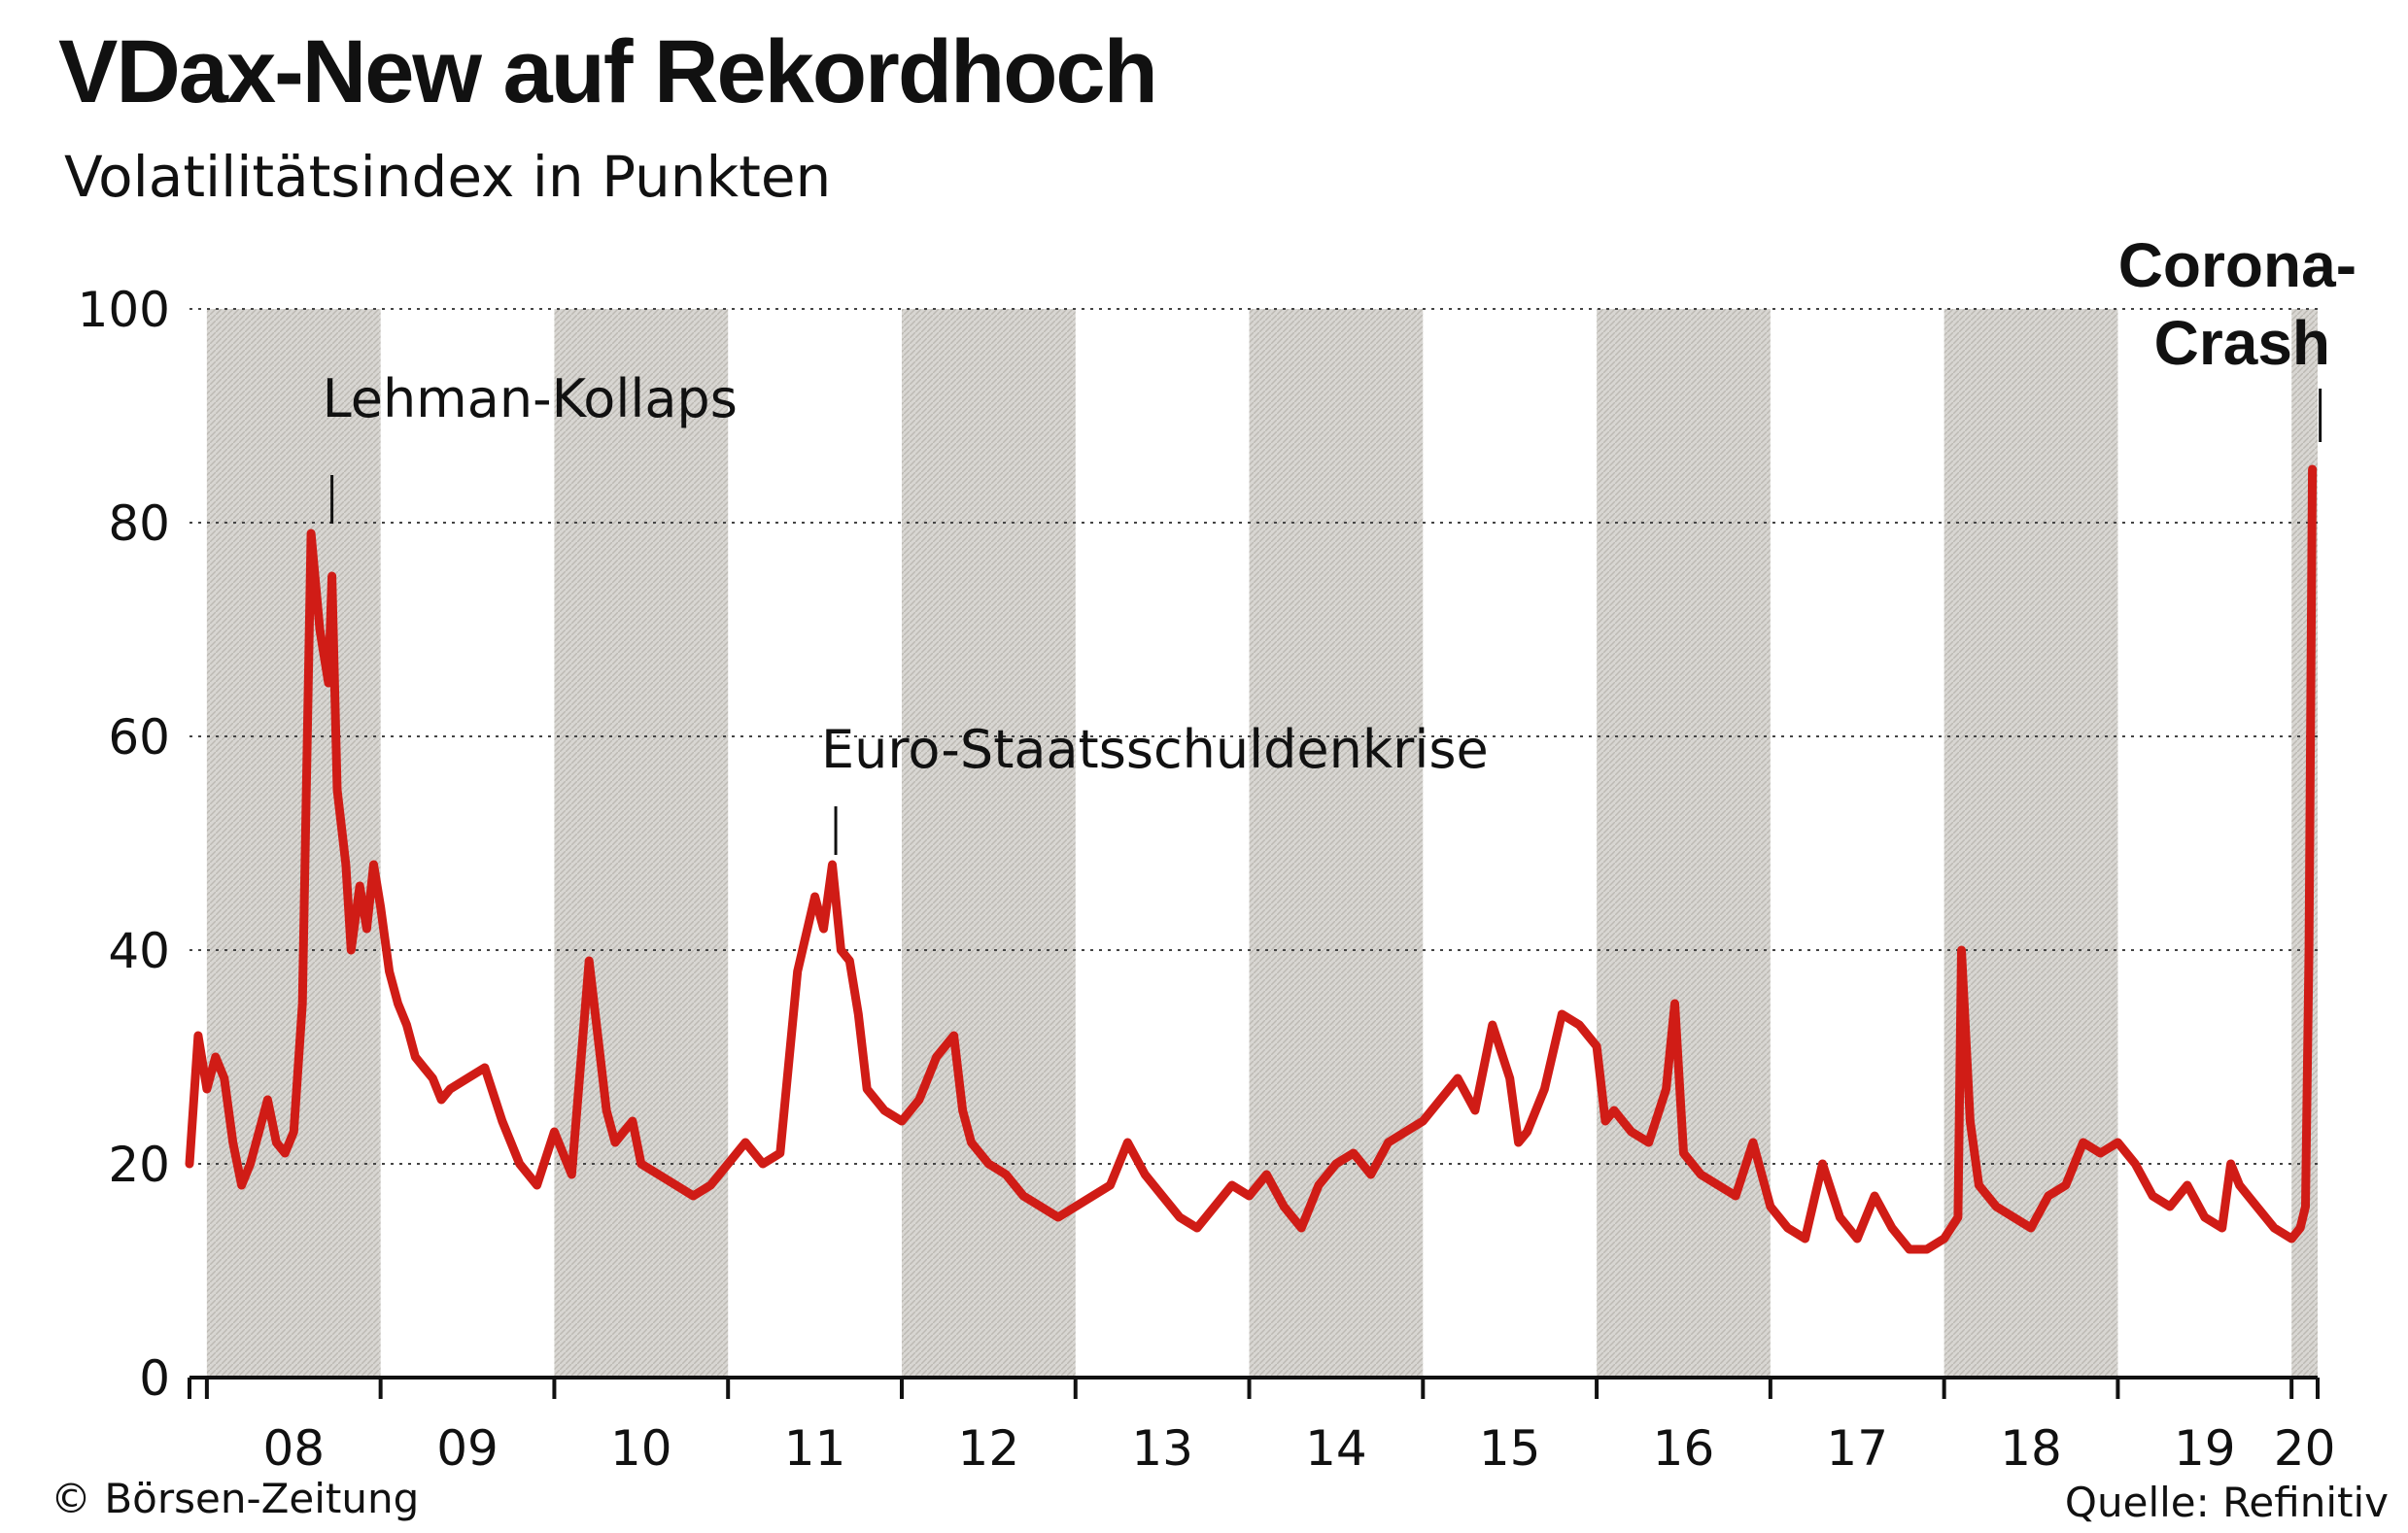 The width and height of the screenshot is (2408, 1533). I want to click on chart-subtitle: Volatilitätsindex in Punkten, so click(448, 177).